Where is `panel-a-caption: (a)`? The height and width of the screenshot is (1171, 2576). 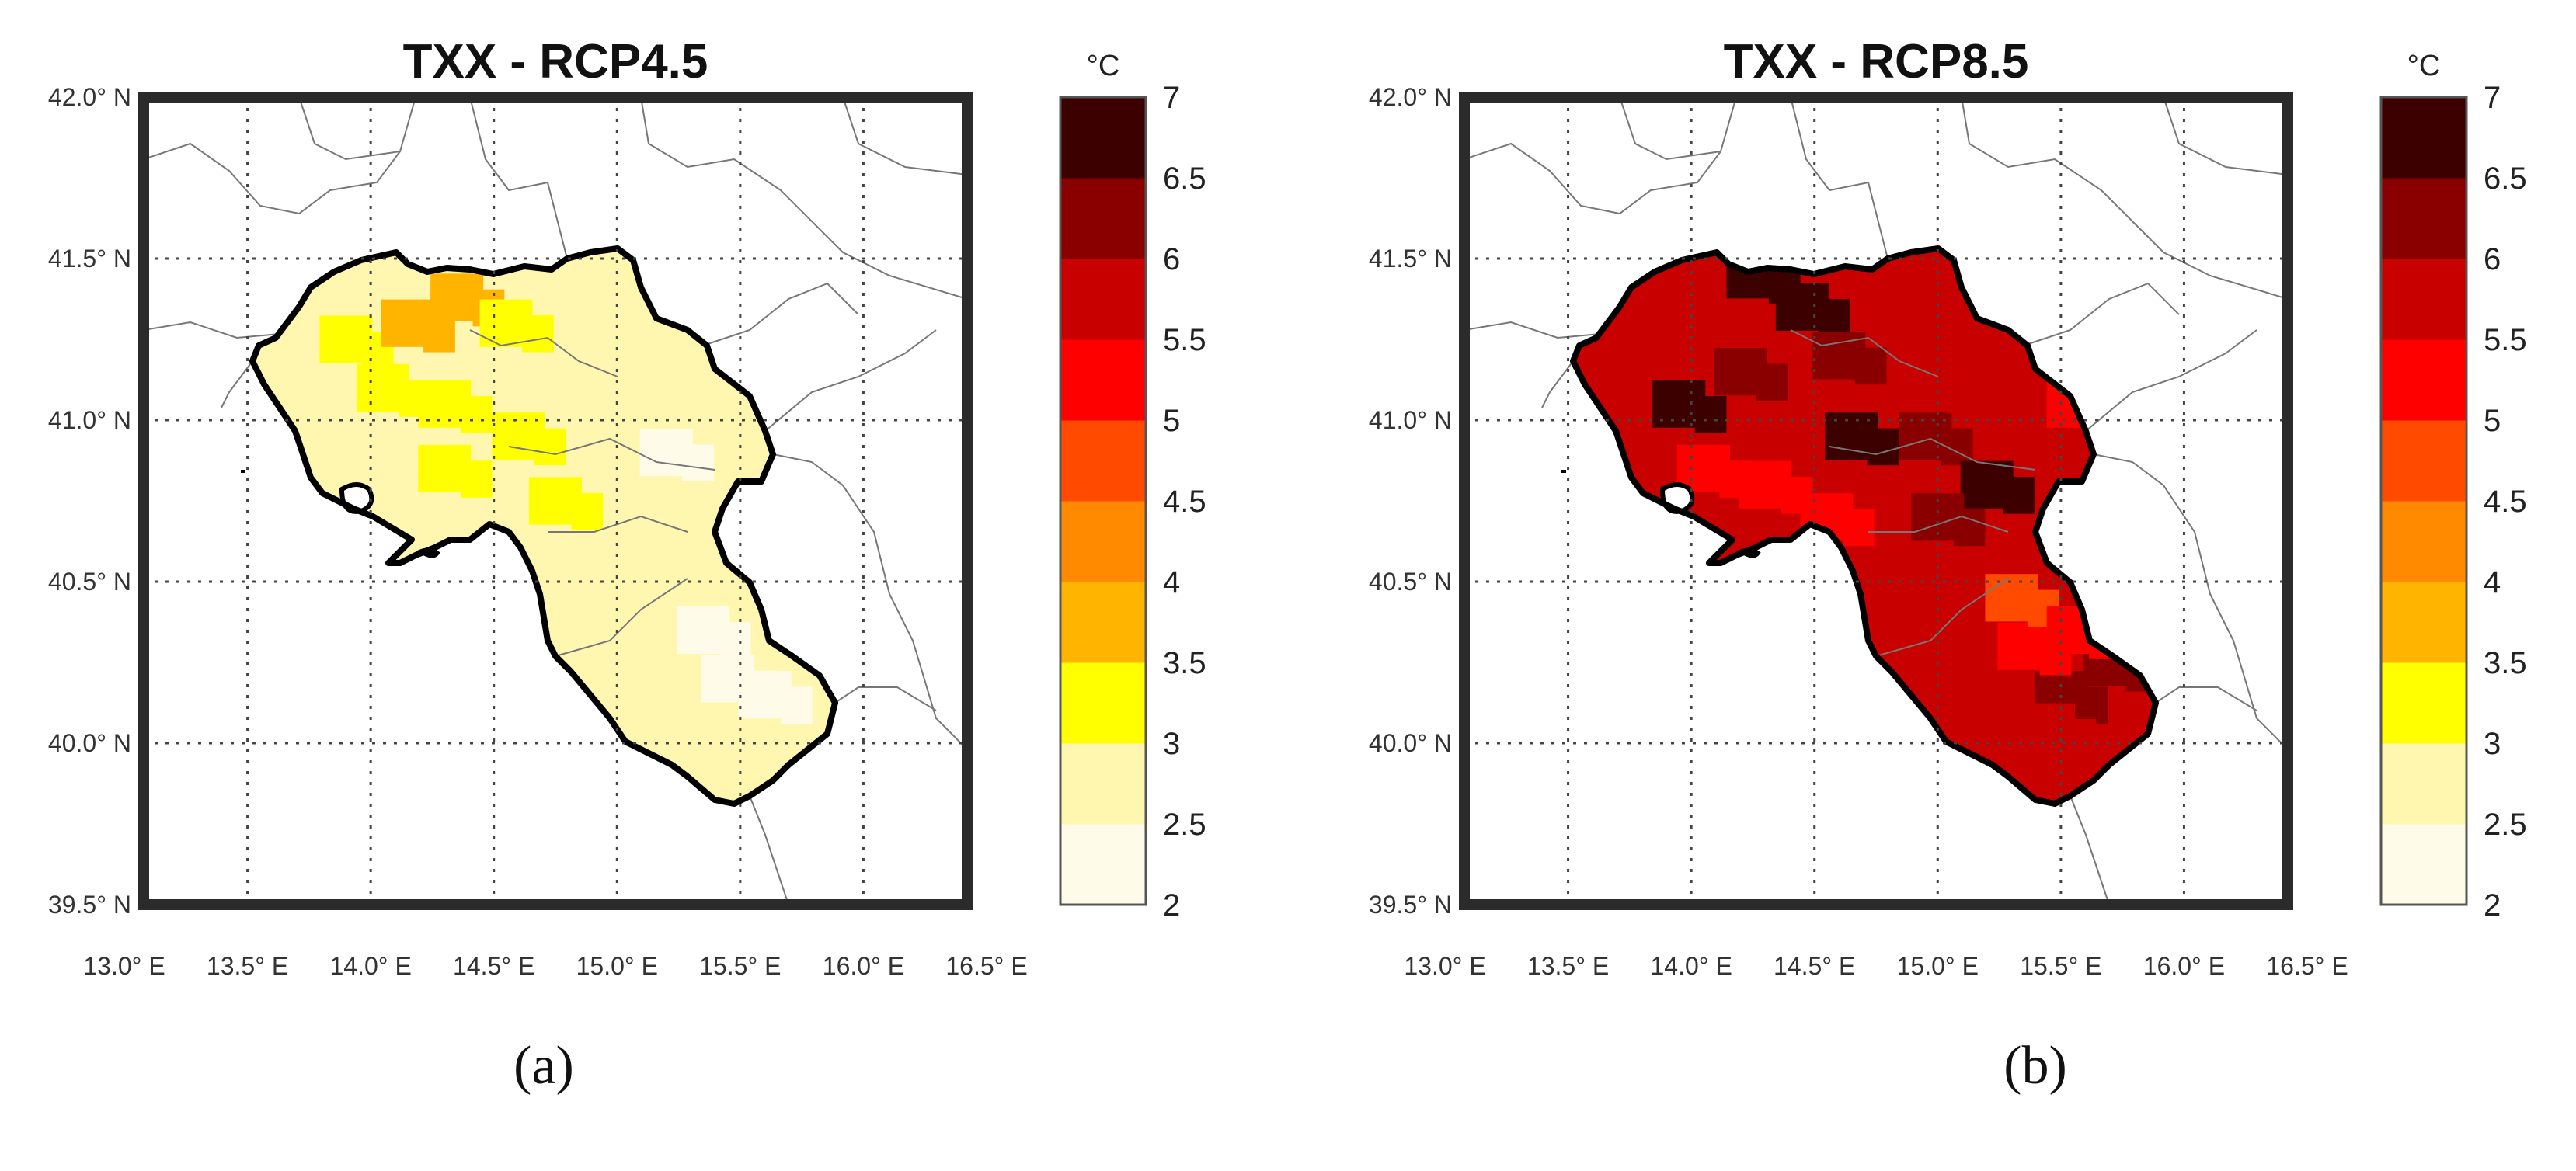 panel-a-caption: (a) is located at coordinates (543, 1066).